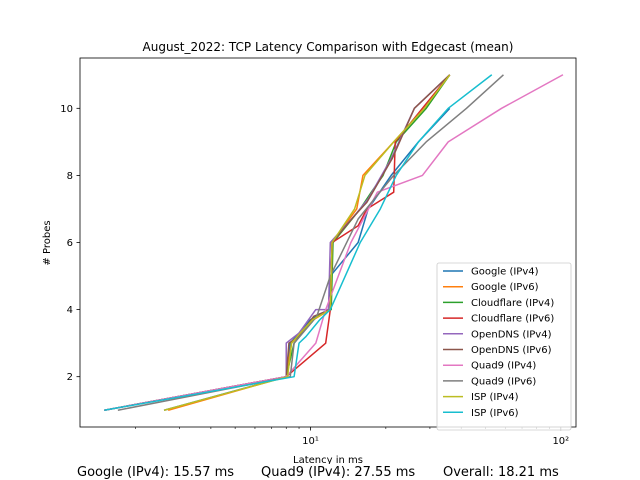 The width and height of the screenshot is (640, 480). Describe the element at coordinates (328, 459) in the screenshot. I see `x-axis-label: Latency in ms` at that location.